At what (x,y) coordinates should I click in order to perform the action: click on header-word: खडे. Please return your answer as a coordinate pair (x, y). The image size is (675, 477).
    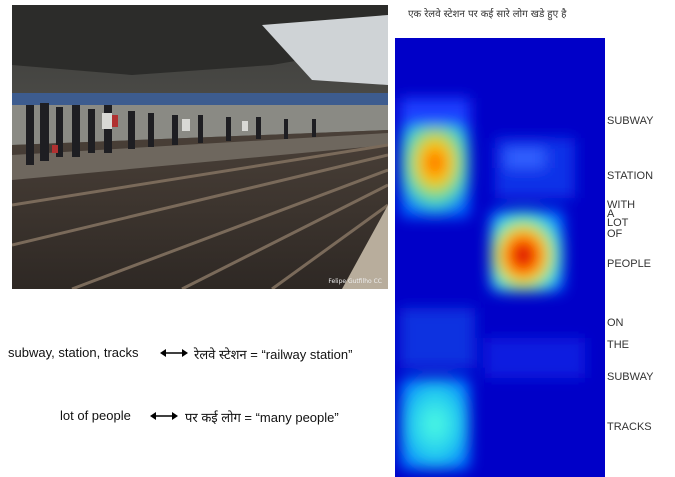
    Looking at the image, I should click on (537, 14).